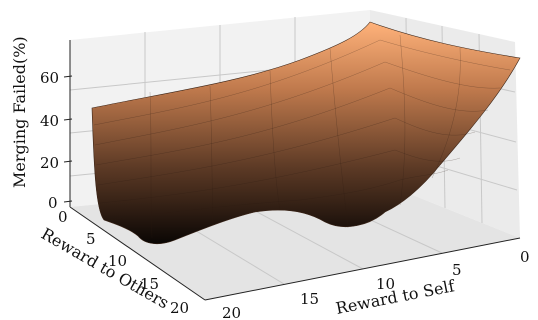 This screenshot has width=538, height=320. I want to click on others-tick-label: 15, so click(149, 284).